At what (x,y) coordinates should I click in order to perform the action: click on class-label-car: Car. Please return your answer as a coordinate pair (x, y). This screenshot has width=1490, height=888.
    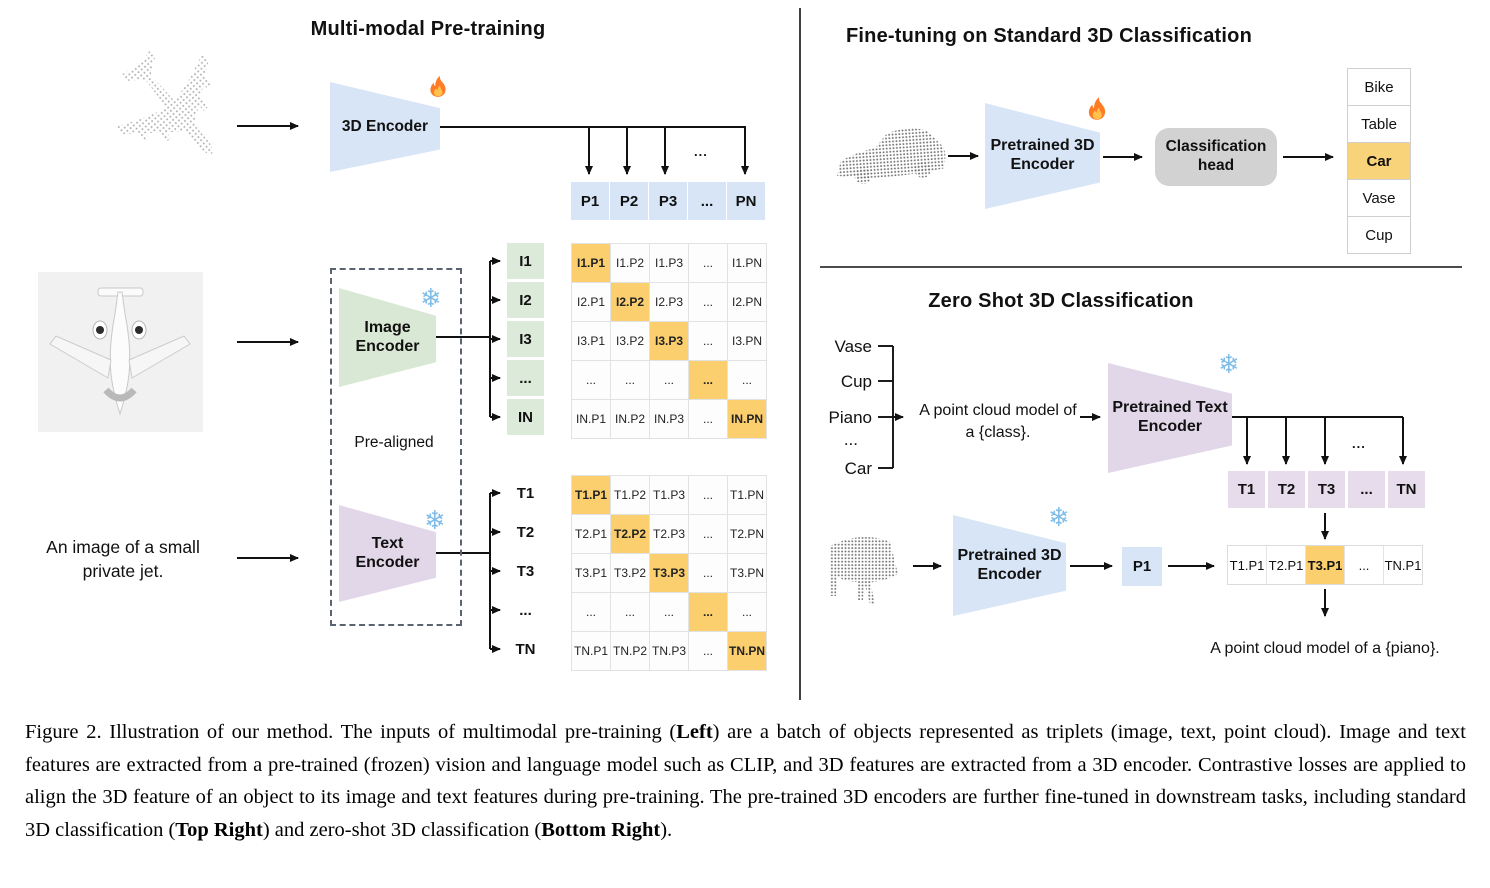
    Looking at the image, I should click on (858, 468).